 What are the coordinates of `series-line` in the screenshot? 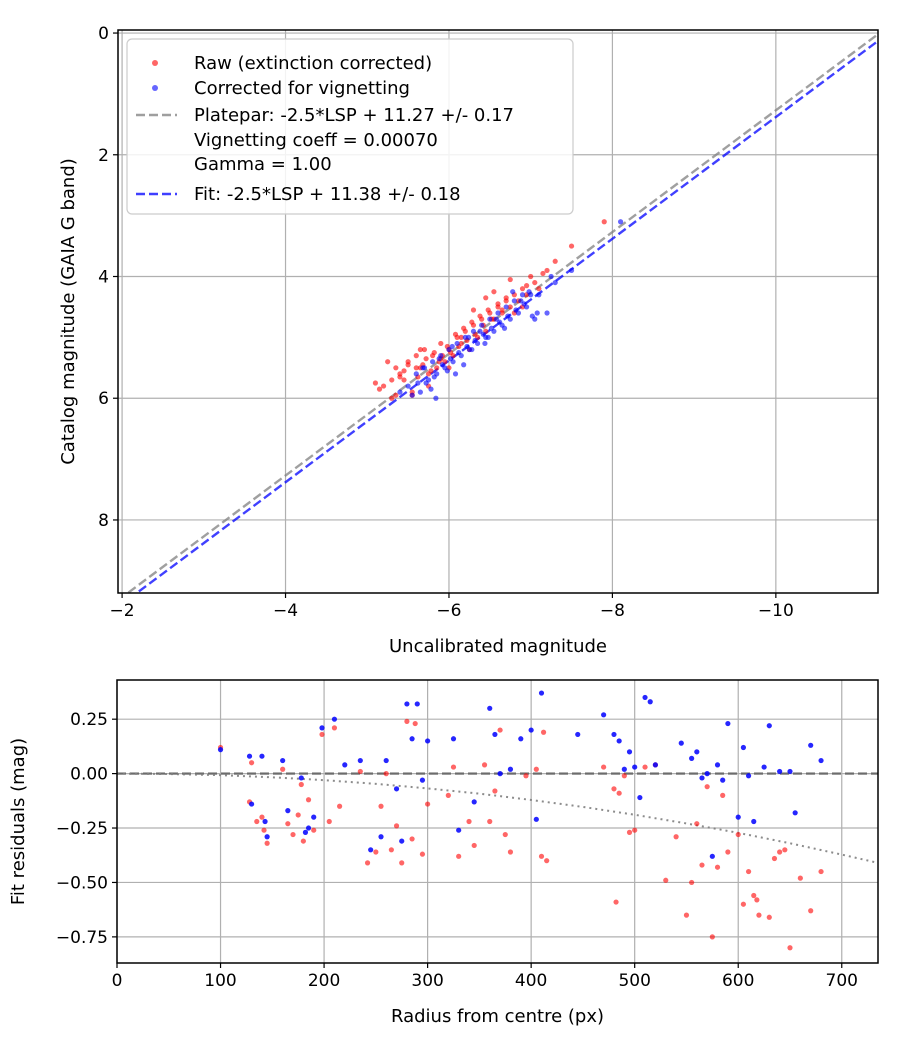 It's located at (497, 818).